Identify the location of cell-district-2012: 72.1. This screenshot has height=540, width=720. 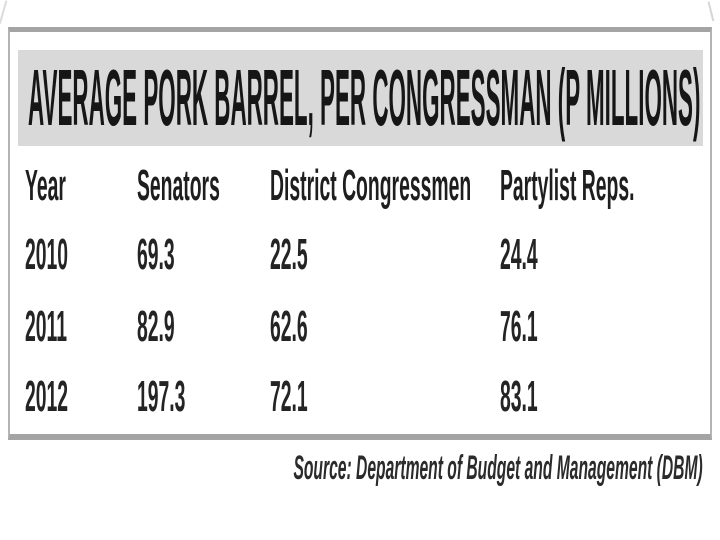
(289, 396).